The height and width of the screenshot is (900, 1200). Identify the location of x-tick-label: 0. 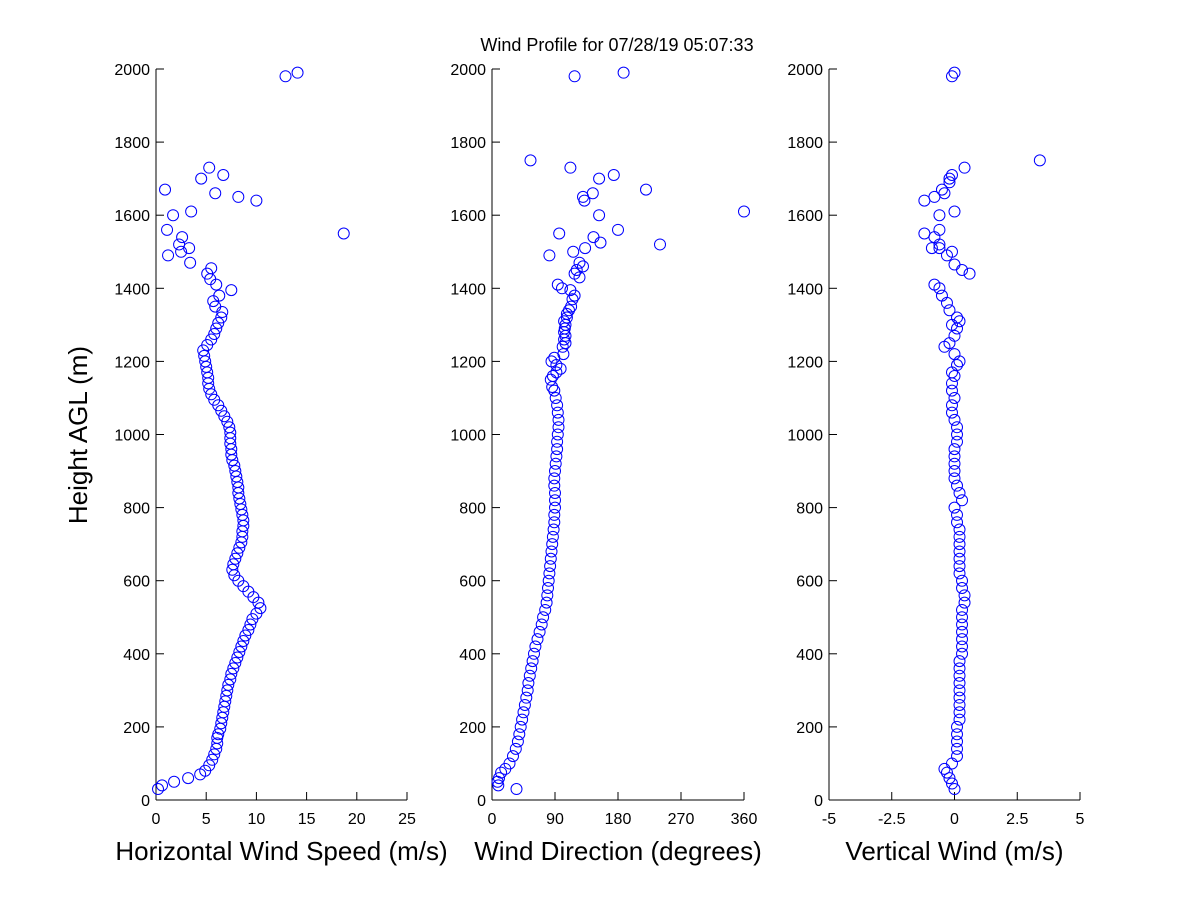
(954, 819).